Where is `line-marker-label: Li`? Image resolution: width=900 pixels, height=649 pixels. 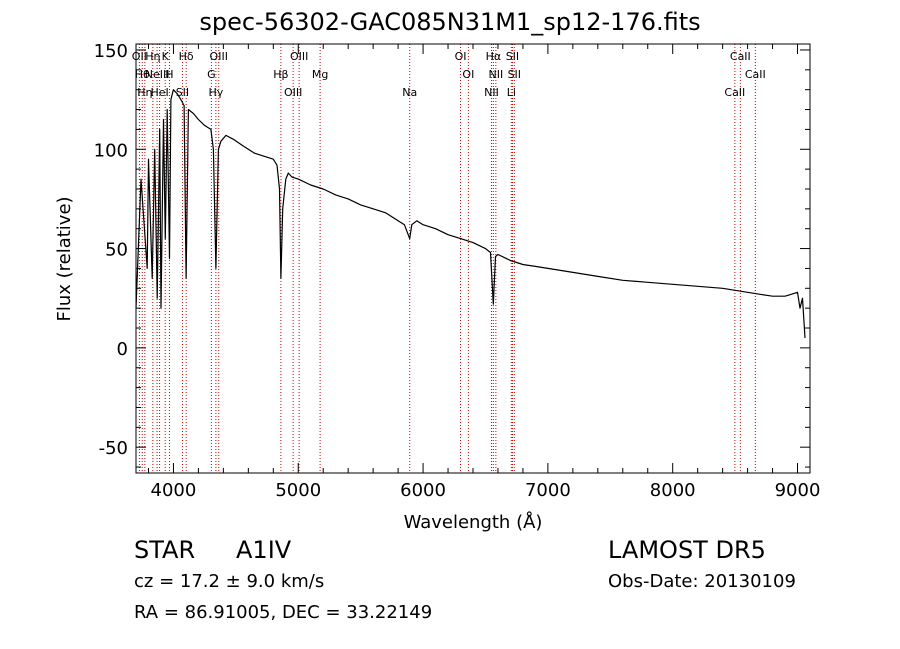
line-marker-label: Li is located at coordinates (511, 92).